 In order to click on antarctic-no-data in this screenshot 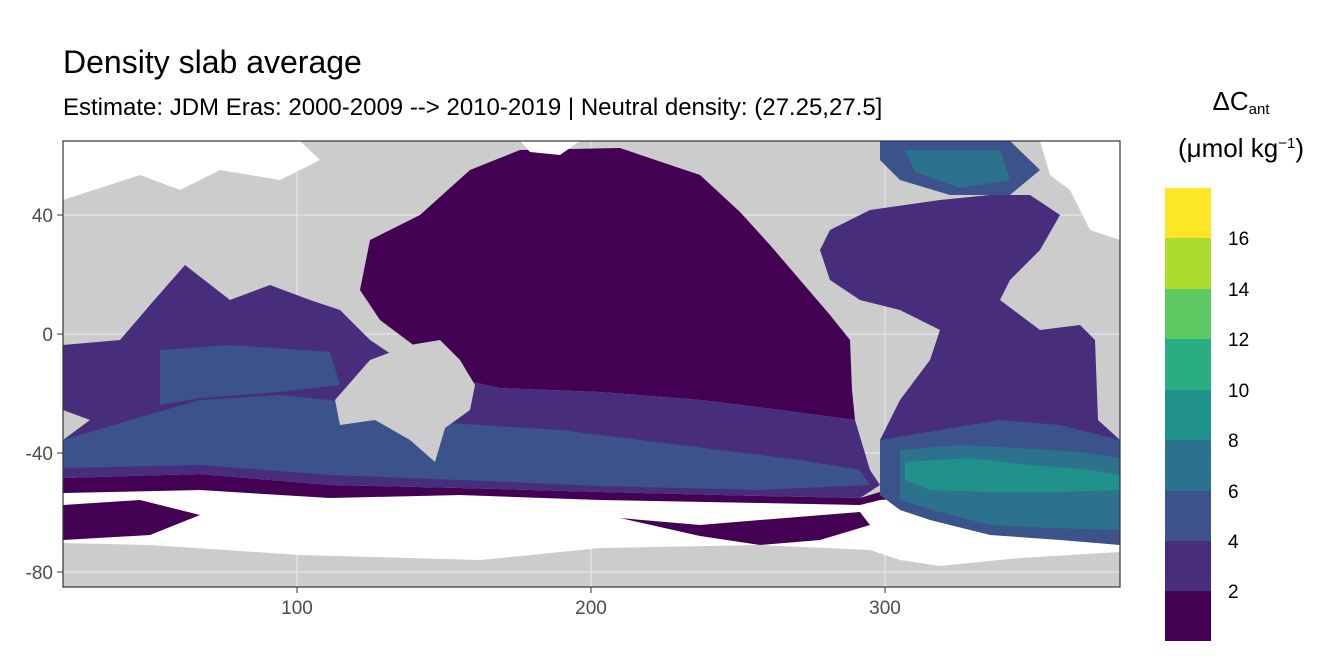, I will do `click(591, 528)`.